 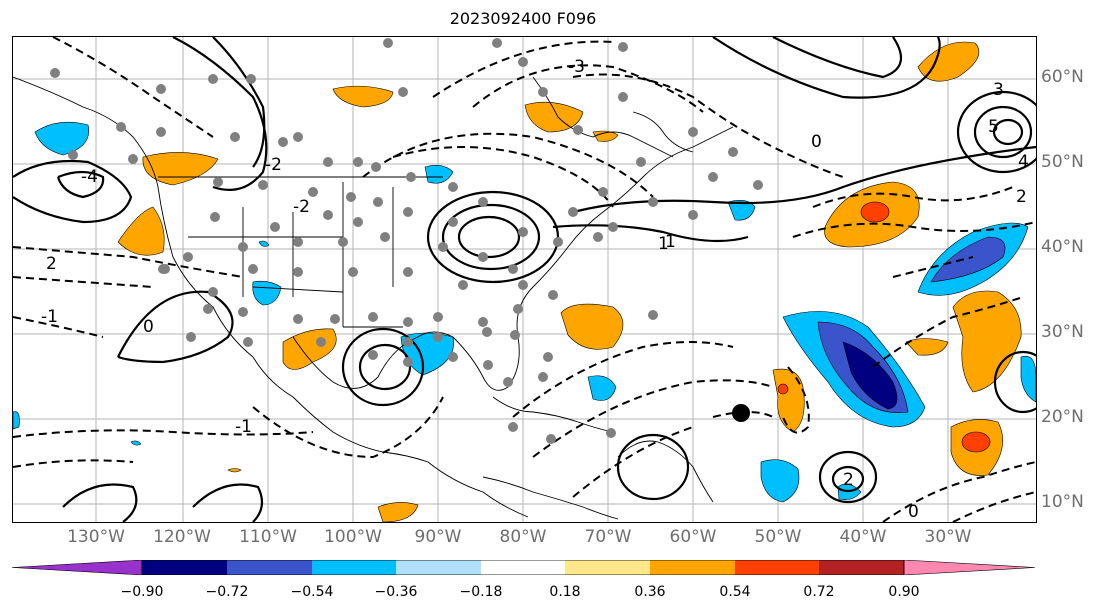 What do you see at coordinates (523, 18) in the screenshot?
I see `map-title: 2023092400 F096` at bounding box center [523, 18].